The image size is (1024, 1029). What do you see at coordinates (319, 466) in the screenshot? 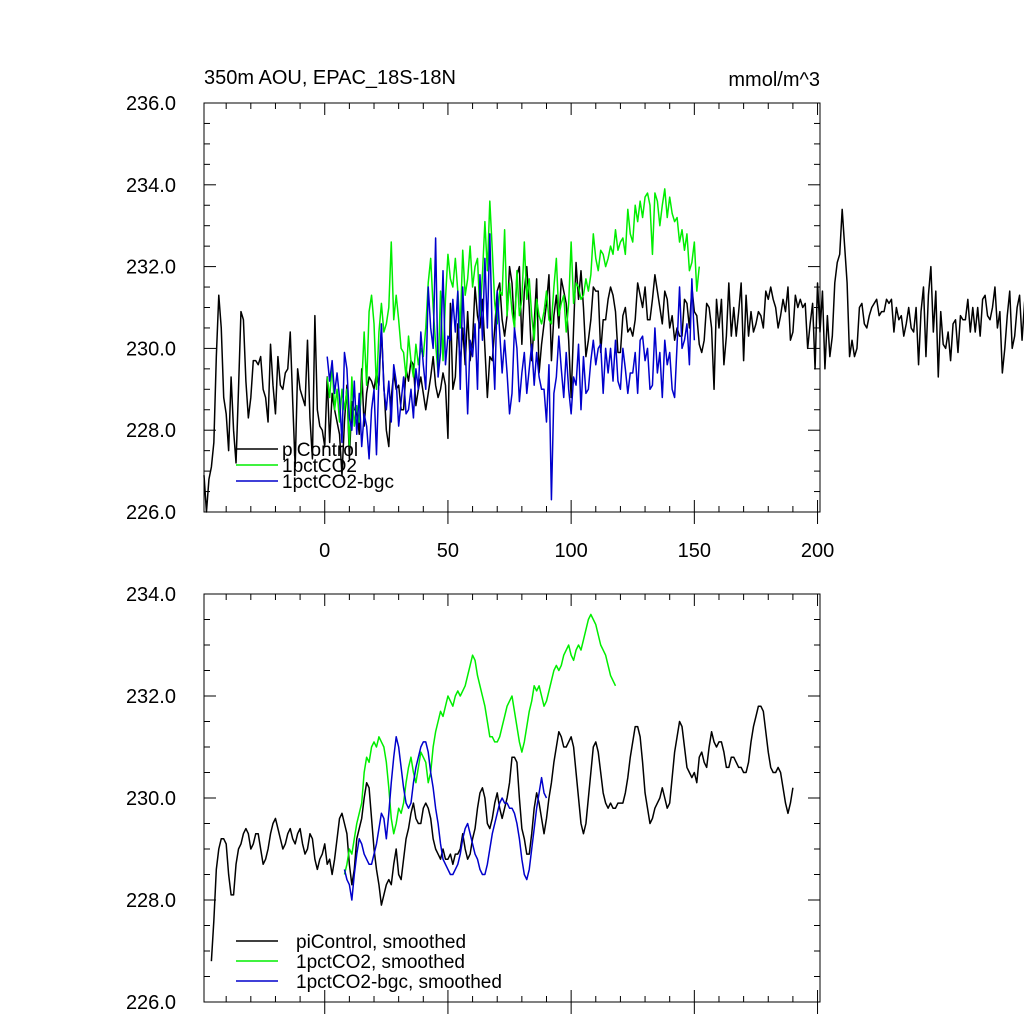
I see `legend-label: 1pctCO2` at bounding box center [319, 466].